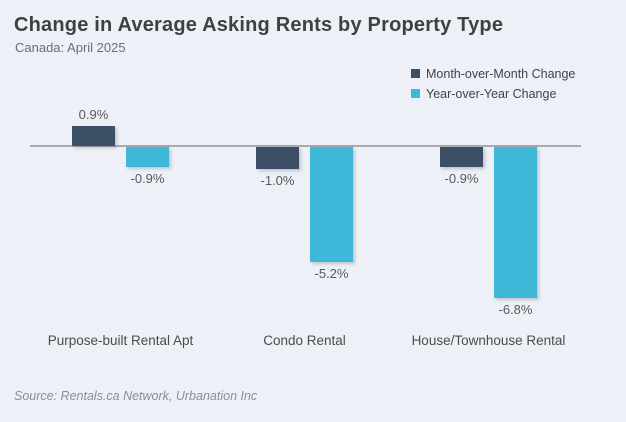  What do you see at coordinates (501, 73) in the screenshot?
I see `legend-label-mom: Month-over-Month Change` at bounding box center [501, 73].